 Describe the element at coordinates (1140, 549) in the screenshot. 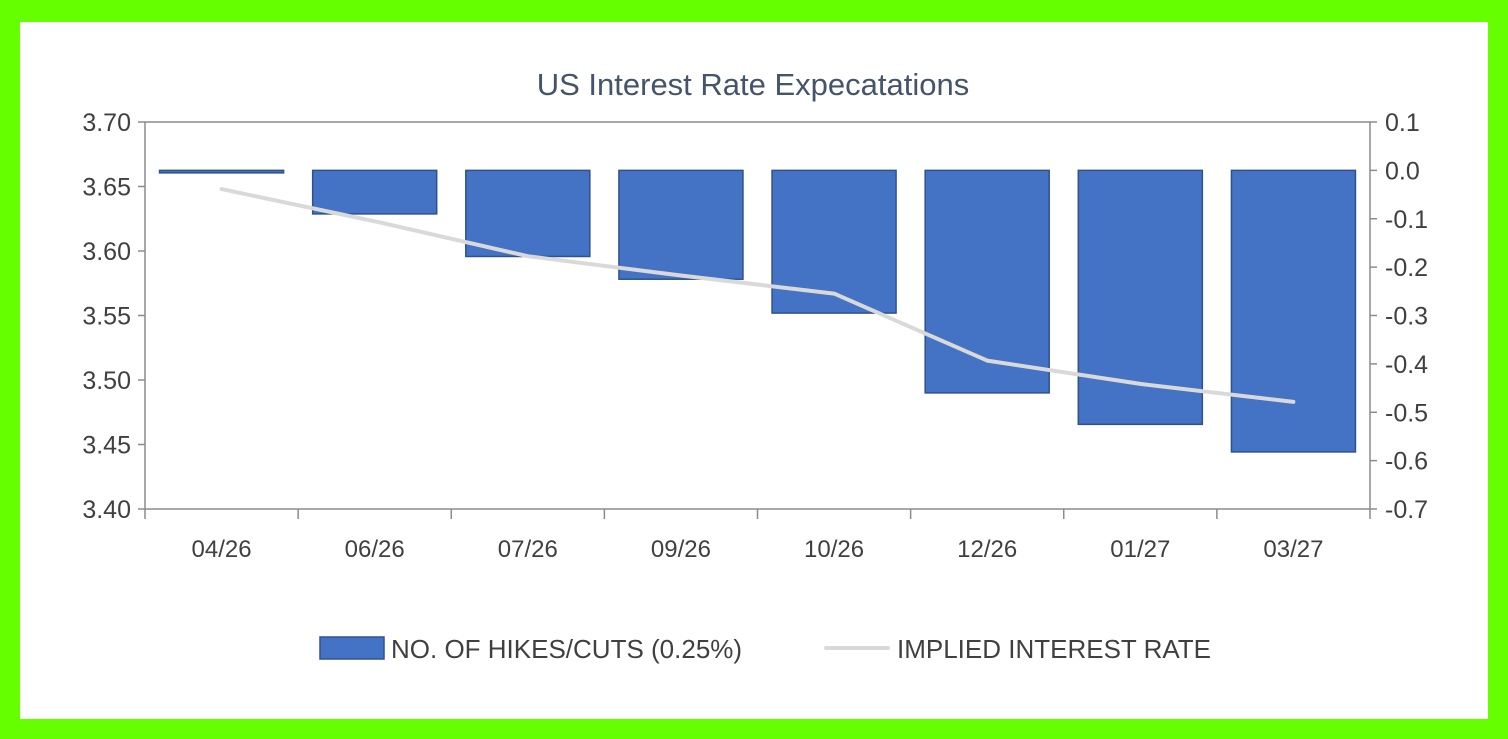

I see `x-tick-label: 01/27` at that location.